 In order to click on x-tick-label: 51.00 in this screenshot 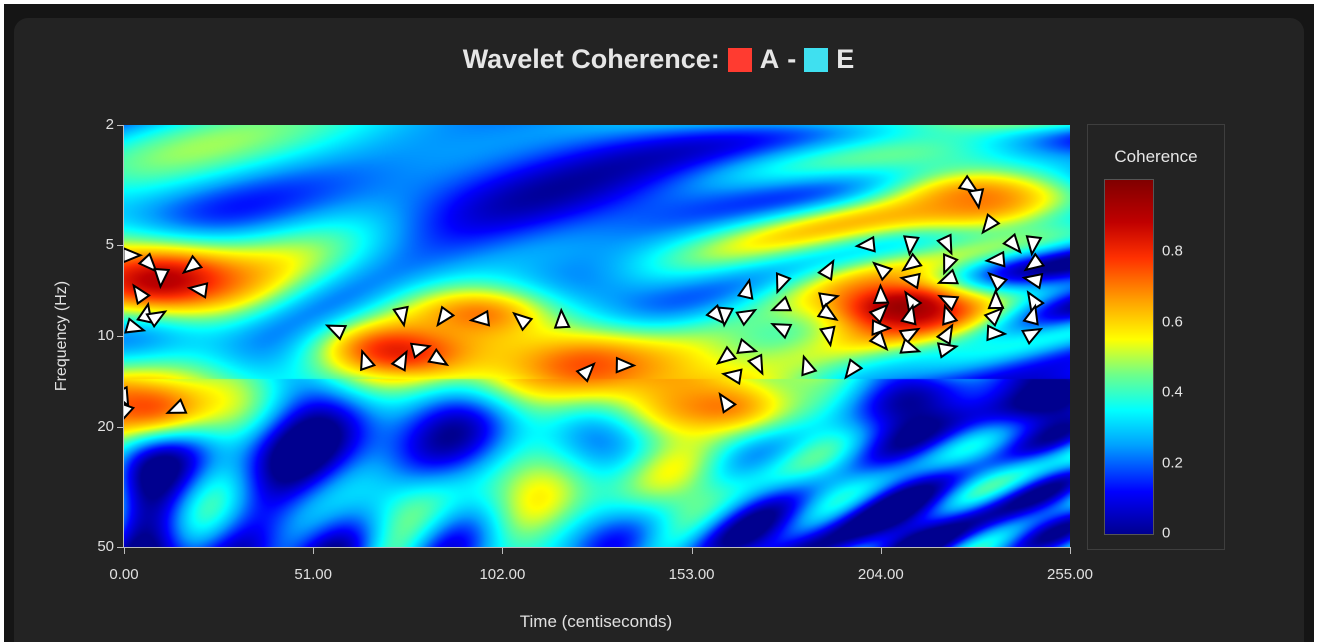, I will do `click(313, 574)`.